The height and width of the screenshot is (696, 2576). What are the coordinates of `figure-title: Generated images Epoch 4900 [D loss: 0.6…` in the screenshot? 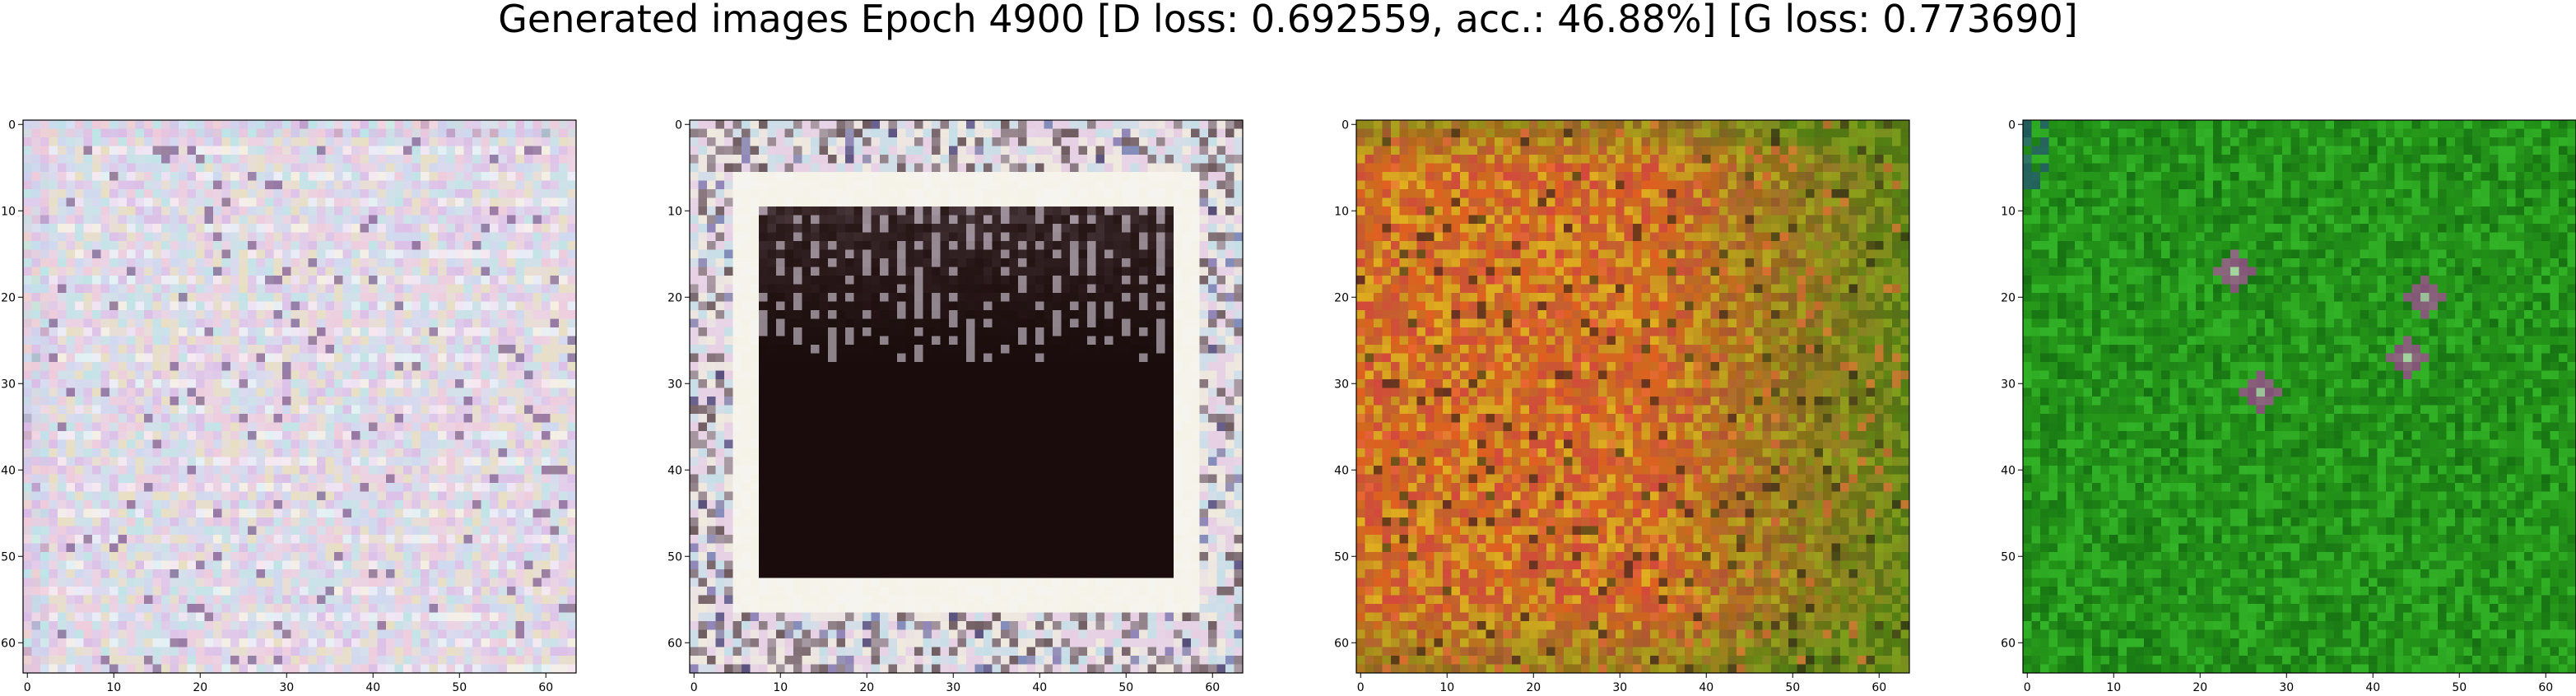 It's located at (1288, 19).